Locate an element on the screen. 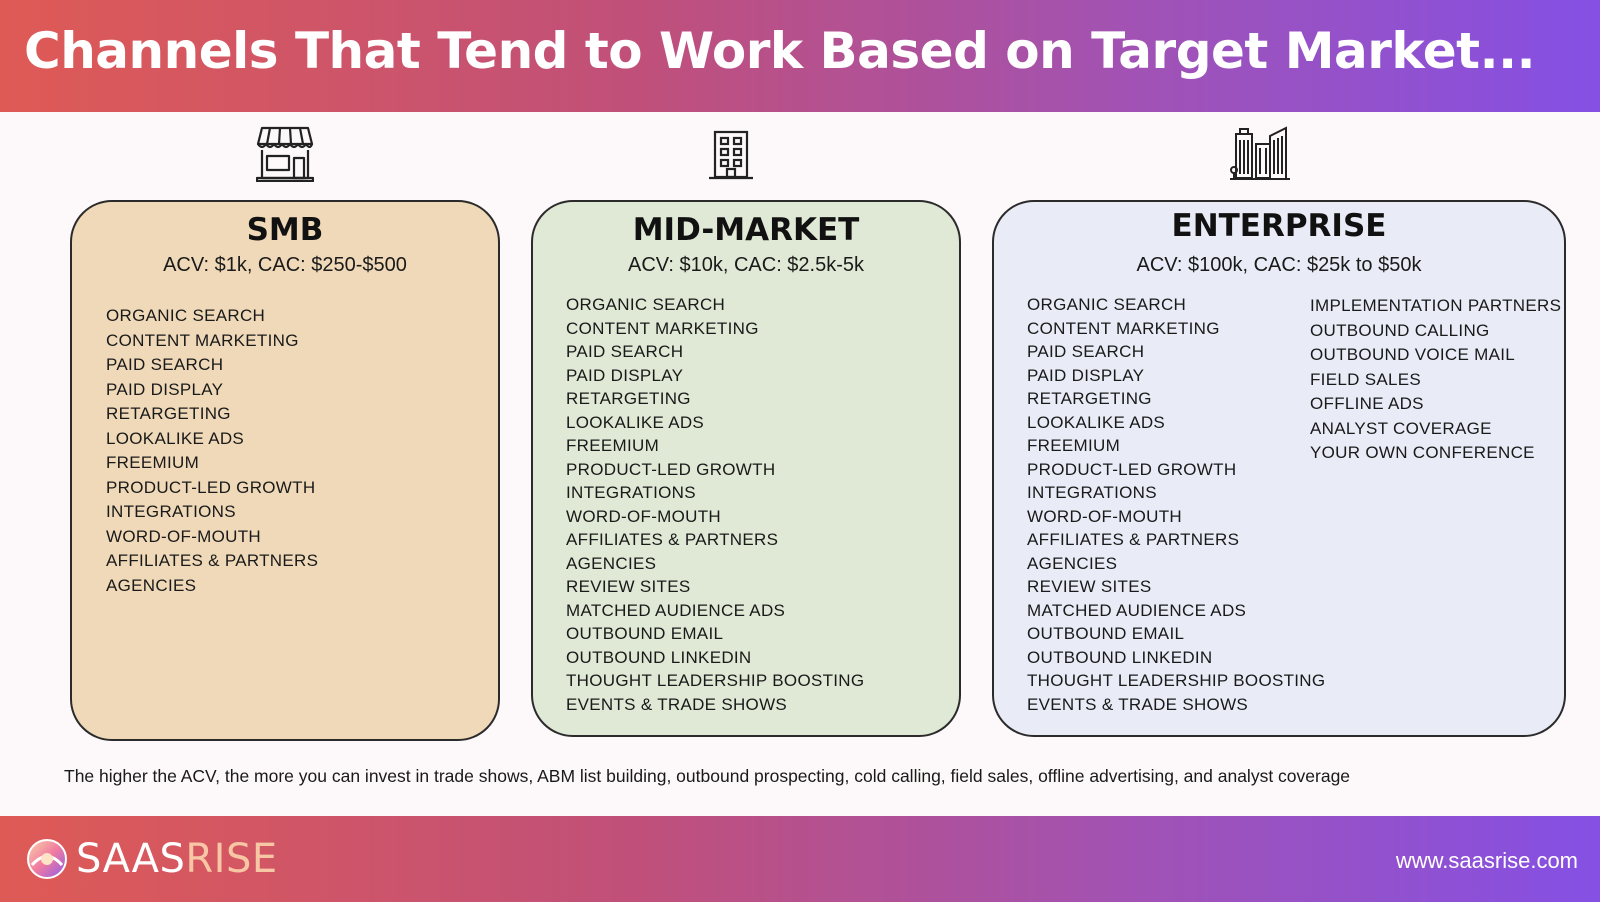 The width and height of the screenshot is (1600, 902). channel-item: IMPLEMENTATION PARTNERS is located at coordinates (1436, 305).